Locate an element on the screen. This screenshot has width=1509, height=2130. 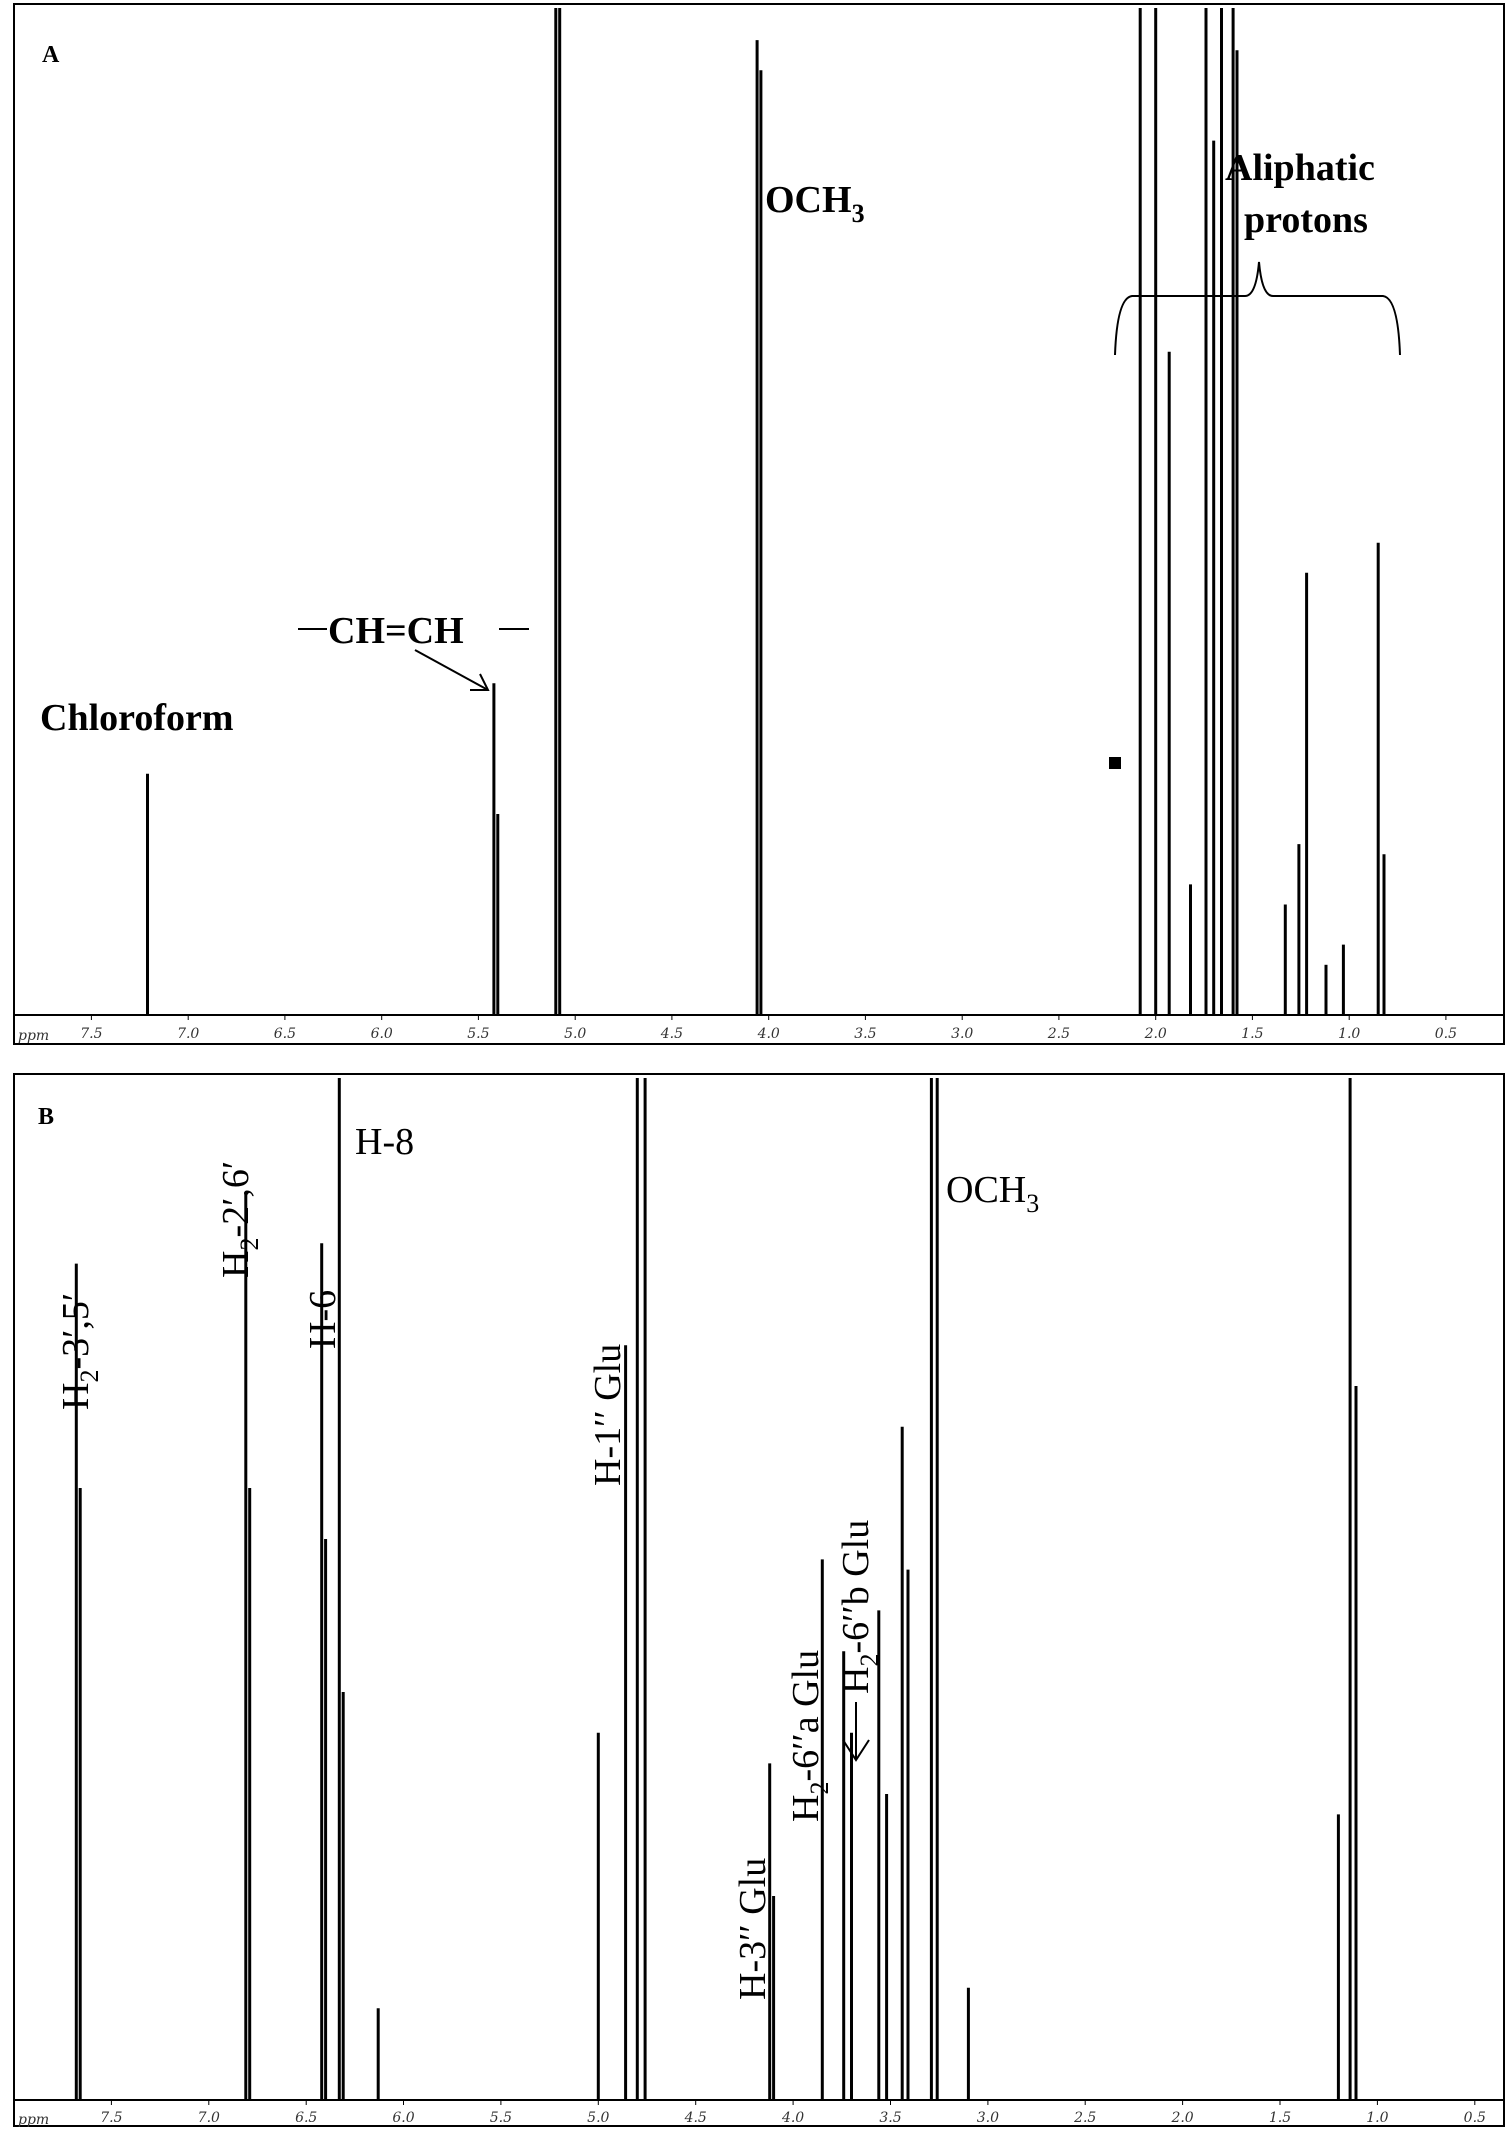
xtick-label-a-5: 5.0 is located at coordinates (575, 1034).